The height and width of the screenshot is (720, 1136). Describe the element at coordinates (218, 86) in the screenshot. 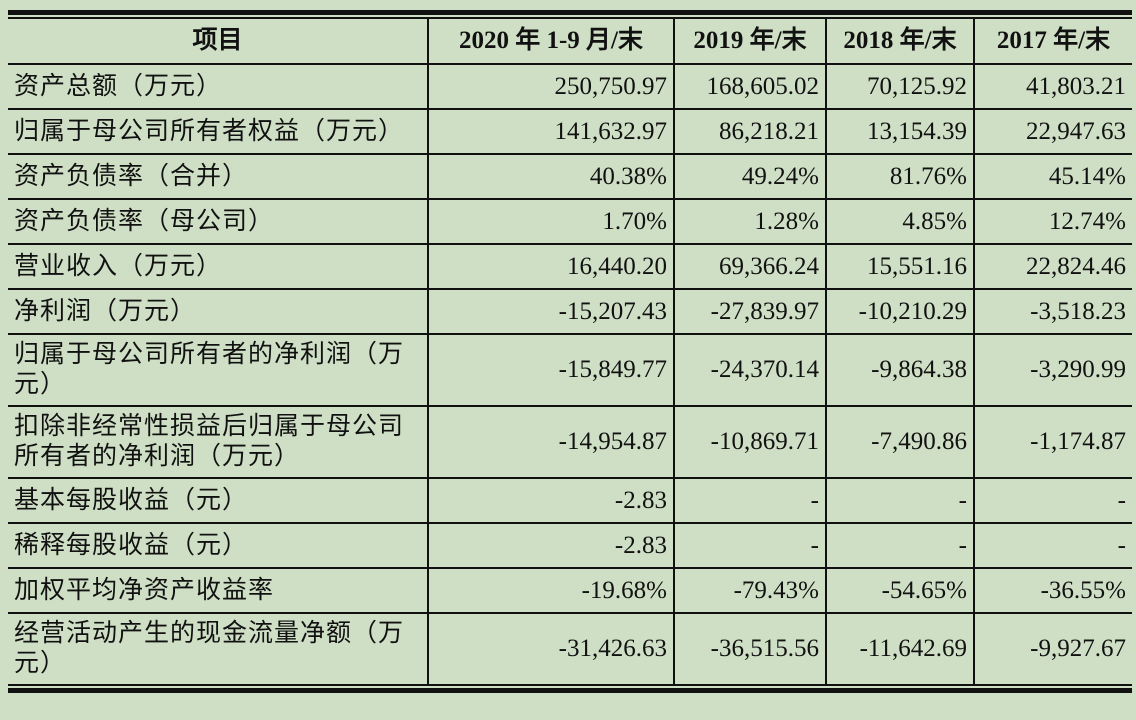

I see `row-label: 资产总额（万元）` at that location.